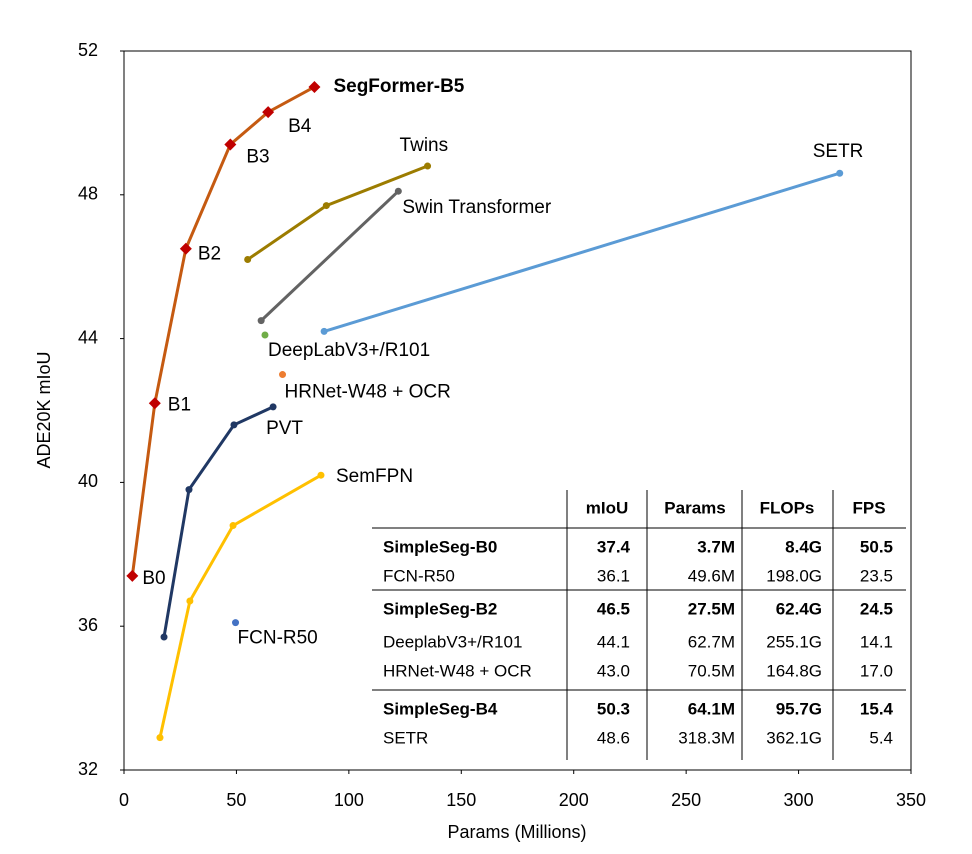 The width and height of the screenshot is (972, 854). I want to click on table-cell: 318.3M, so click(706, 737).